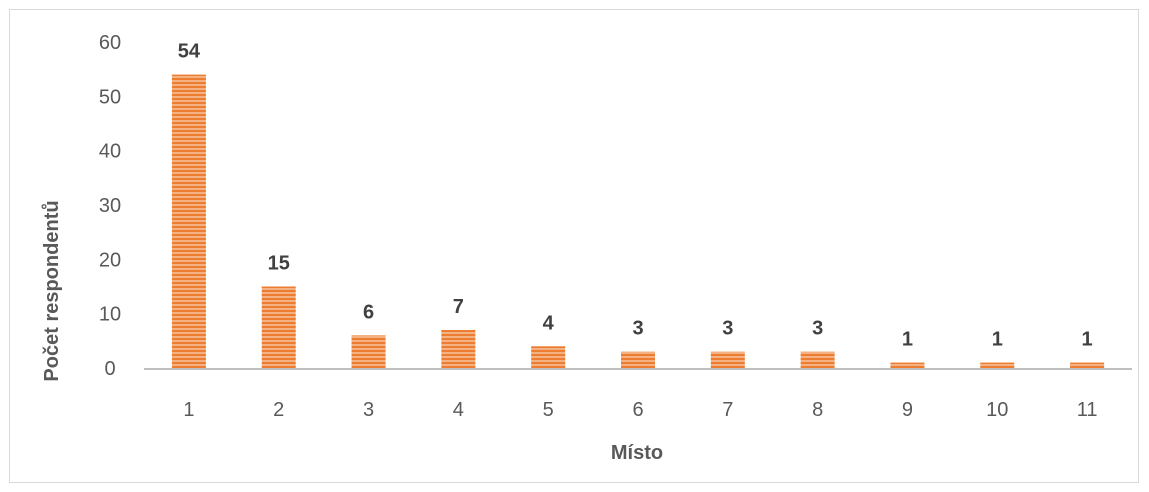 The width and height of the screenshot is (1149, 492). I want to click on data-label: 15, so click(279, 264).